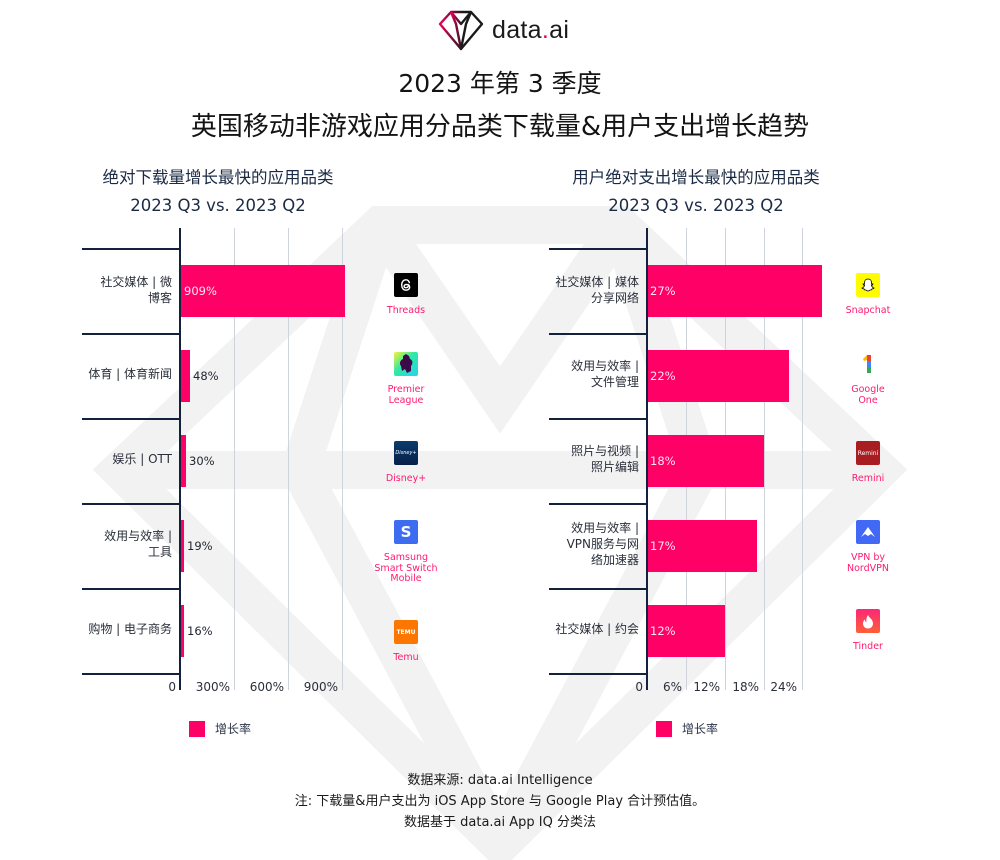  What do you see at coordinates (500, 127) in the screenshot?
I see `page-title-line2: 英国移动非游戏应用分品类下载量&用户支出增长趋势` at bounding box center [500, 127].